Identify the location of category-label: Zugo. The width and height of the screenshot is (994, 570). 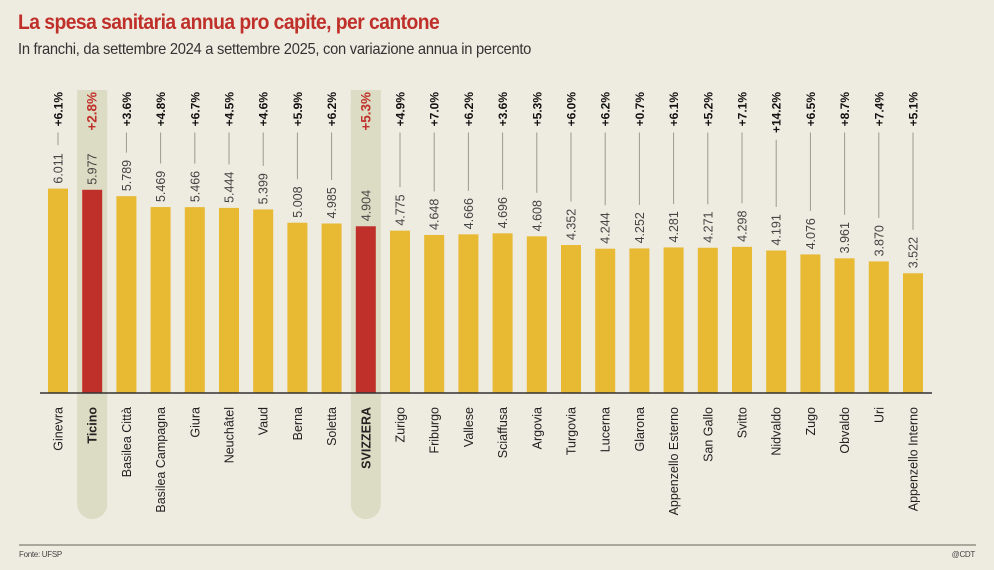
(811, 421).